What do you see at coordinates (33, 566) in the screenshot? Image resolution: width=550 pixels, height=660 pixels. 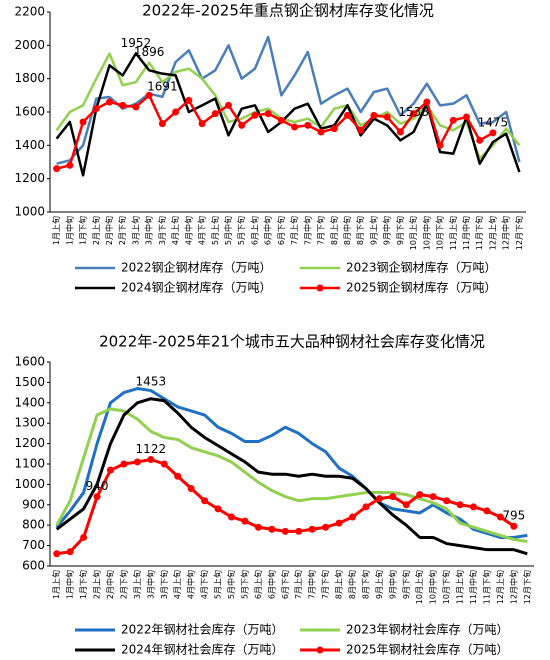 I see `y-tick-label: 600` at bounding box center [33, 566].